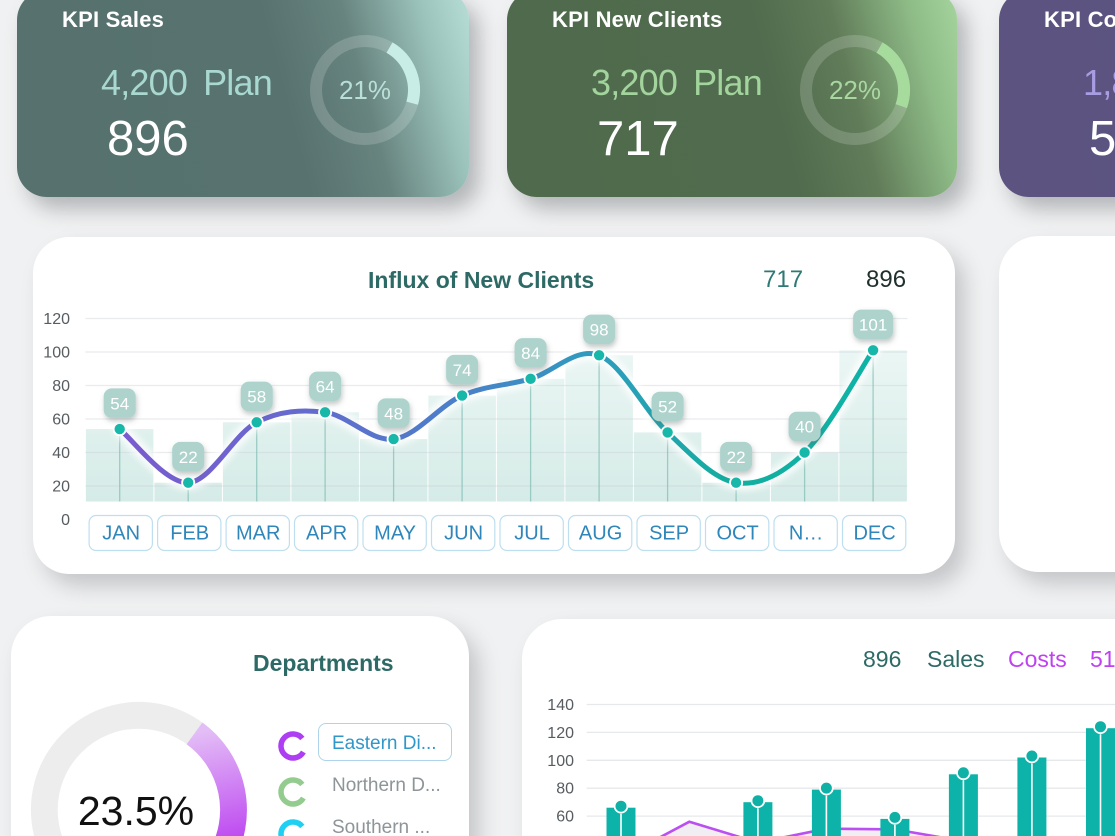  I want to click on svg-text: JUL, so click(532, 534).